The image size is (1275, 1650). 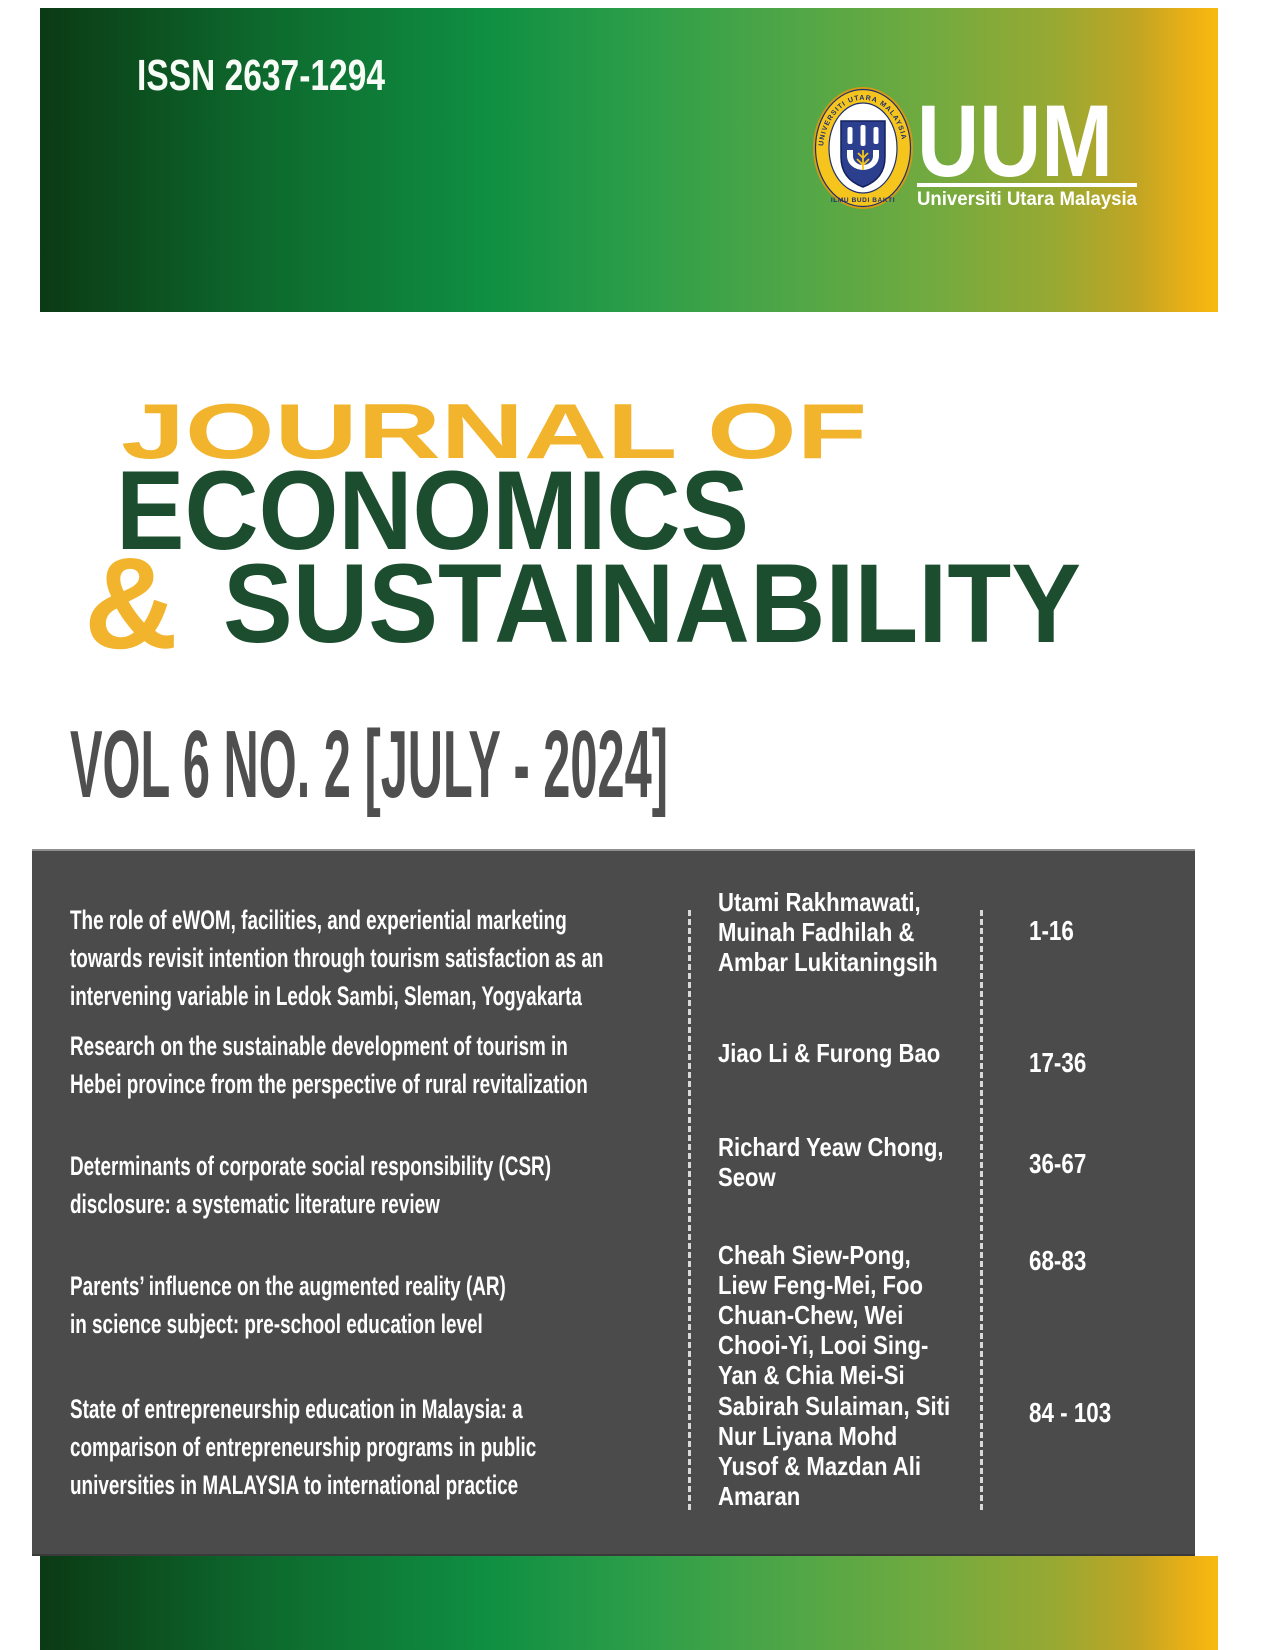 I want to click on masthead-economics: ECONOMICS, so click(x=432, y=510).